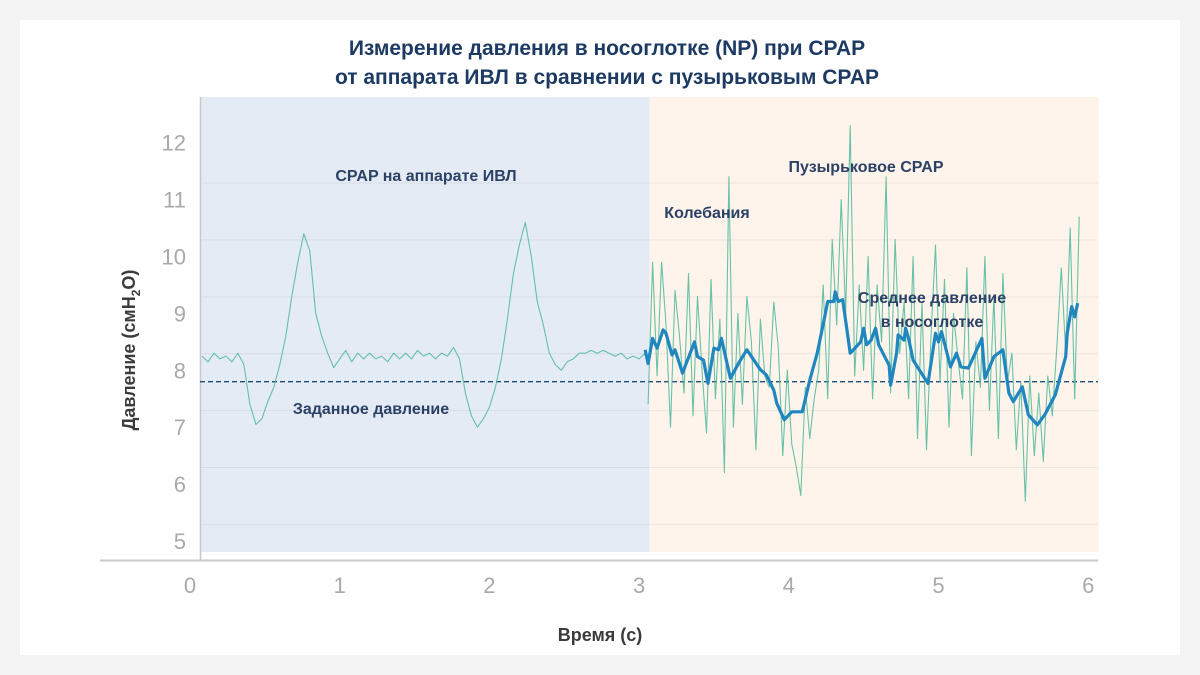  What do you see at coordinates (180, 370) in the screenshot?
I see `y-tick-label: 8` at bounding box center [180, 370].